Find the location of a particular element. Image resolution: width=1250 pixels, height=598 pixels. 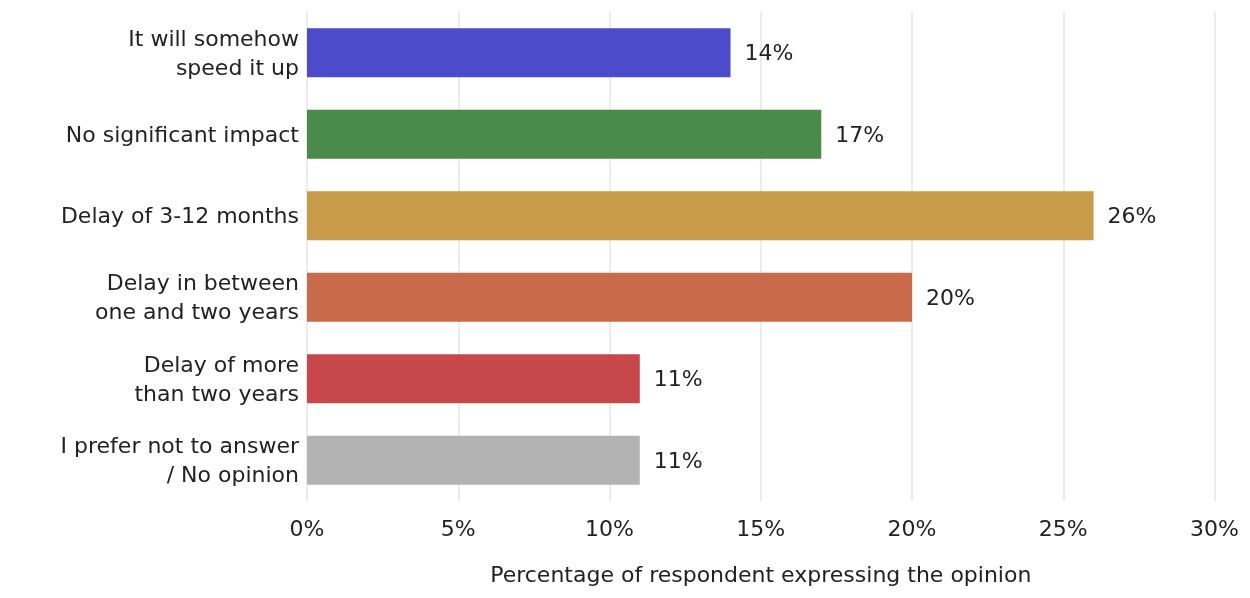

y-tick-label: No significant impact is located at coordinates (182, 134).